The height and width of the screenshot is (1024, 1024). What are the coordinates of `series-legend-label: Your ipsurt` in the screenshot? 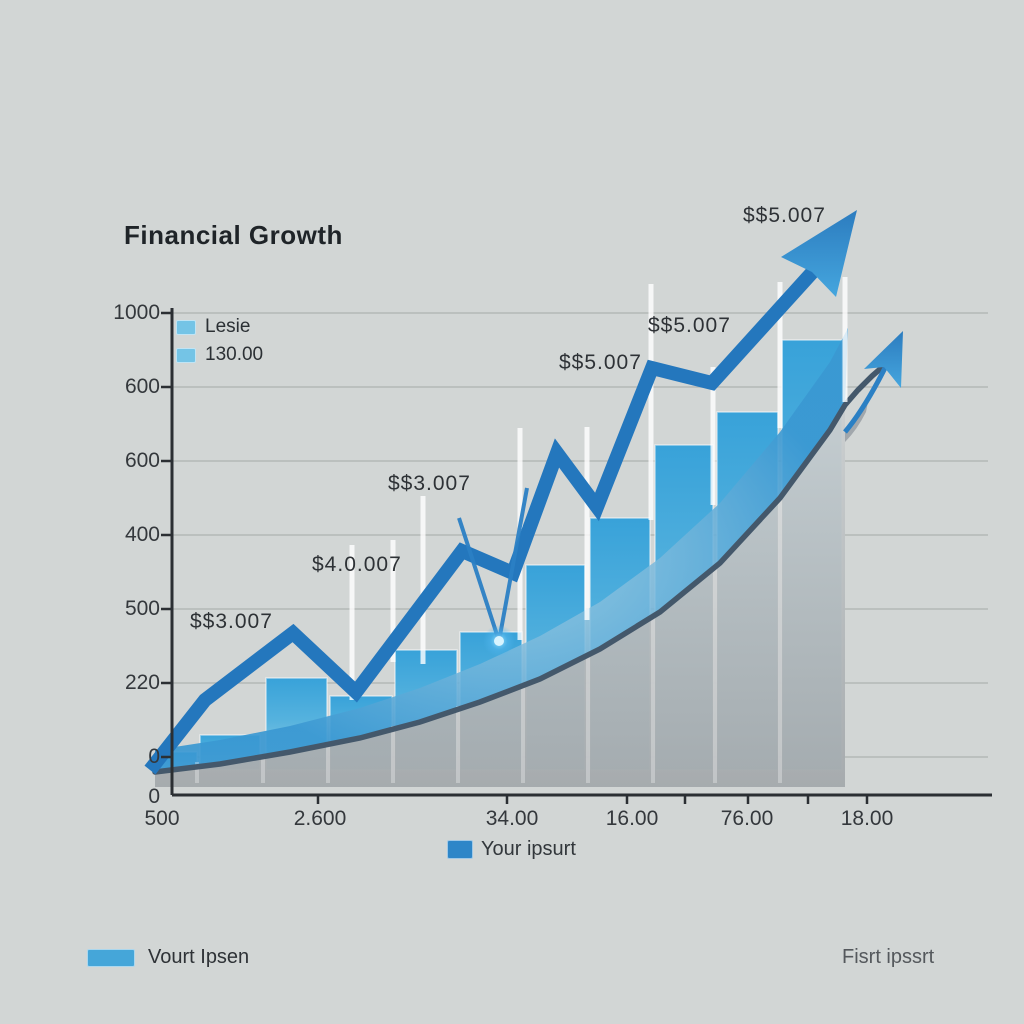 It's located at (528, 849).